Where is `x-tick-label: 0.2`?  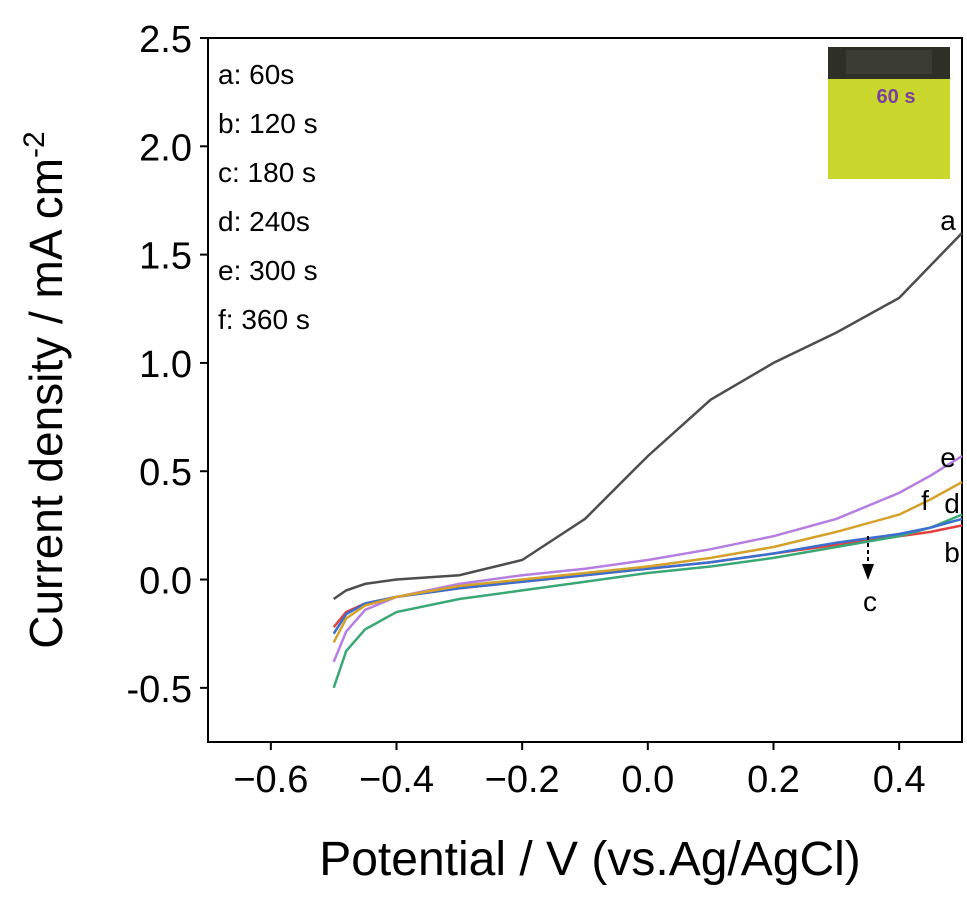
x-tick-label: 0.2 is located at coordinates (773, 780).